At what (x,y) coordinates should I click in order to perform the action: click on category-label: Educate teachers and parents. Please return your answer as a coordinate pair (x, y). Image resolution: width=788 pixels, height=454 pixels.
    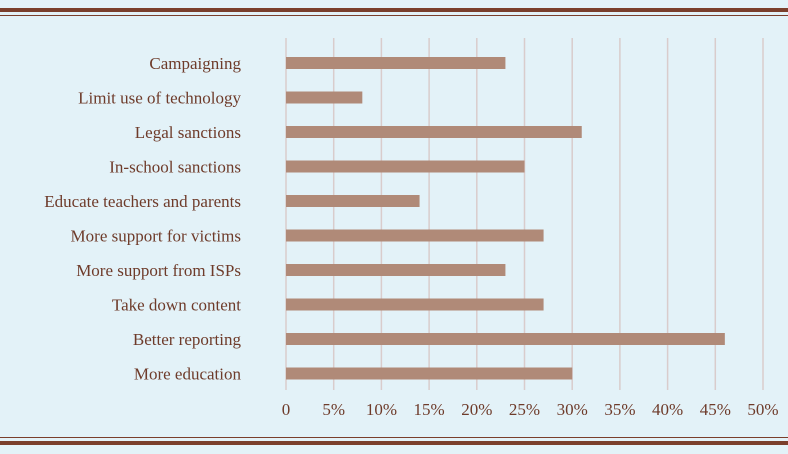
    Looking at the image, I should click on (142, 201).